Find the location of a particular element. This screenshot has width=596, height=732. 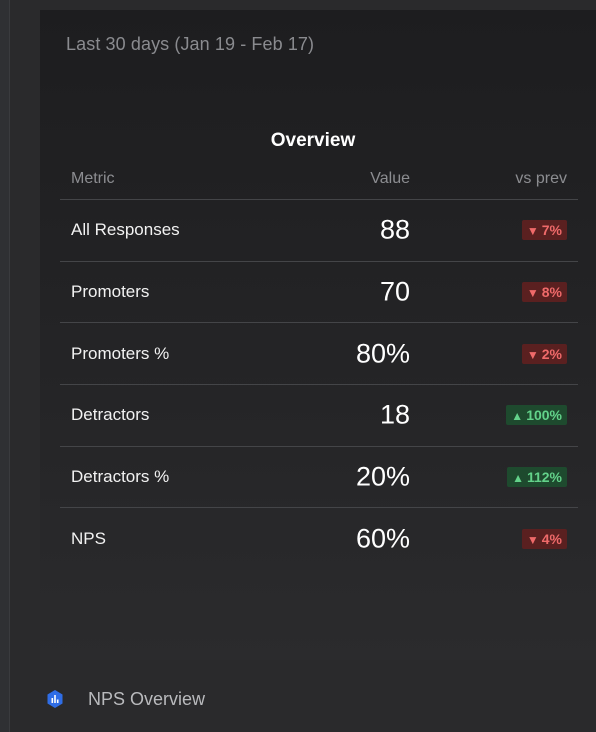

change-badge: ▼ 8% is located at coordinates (544, 292).